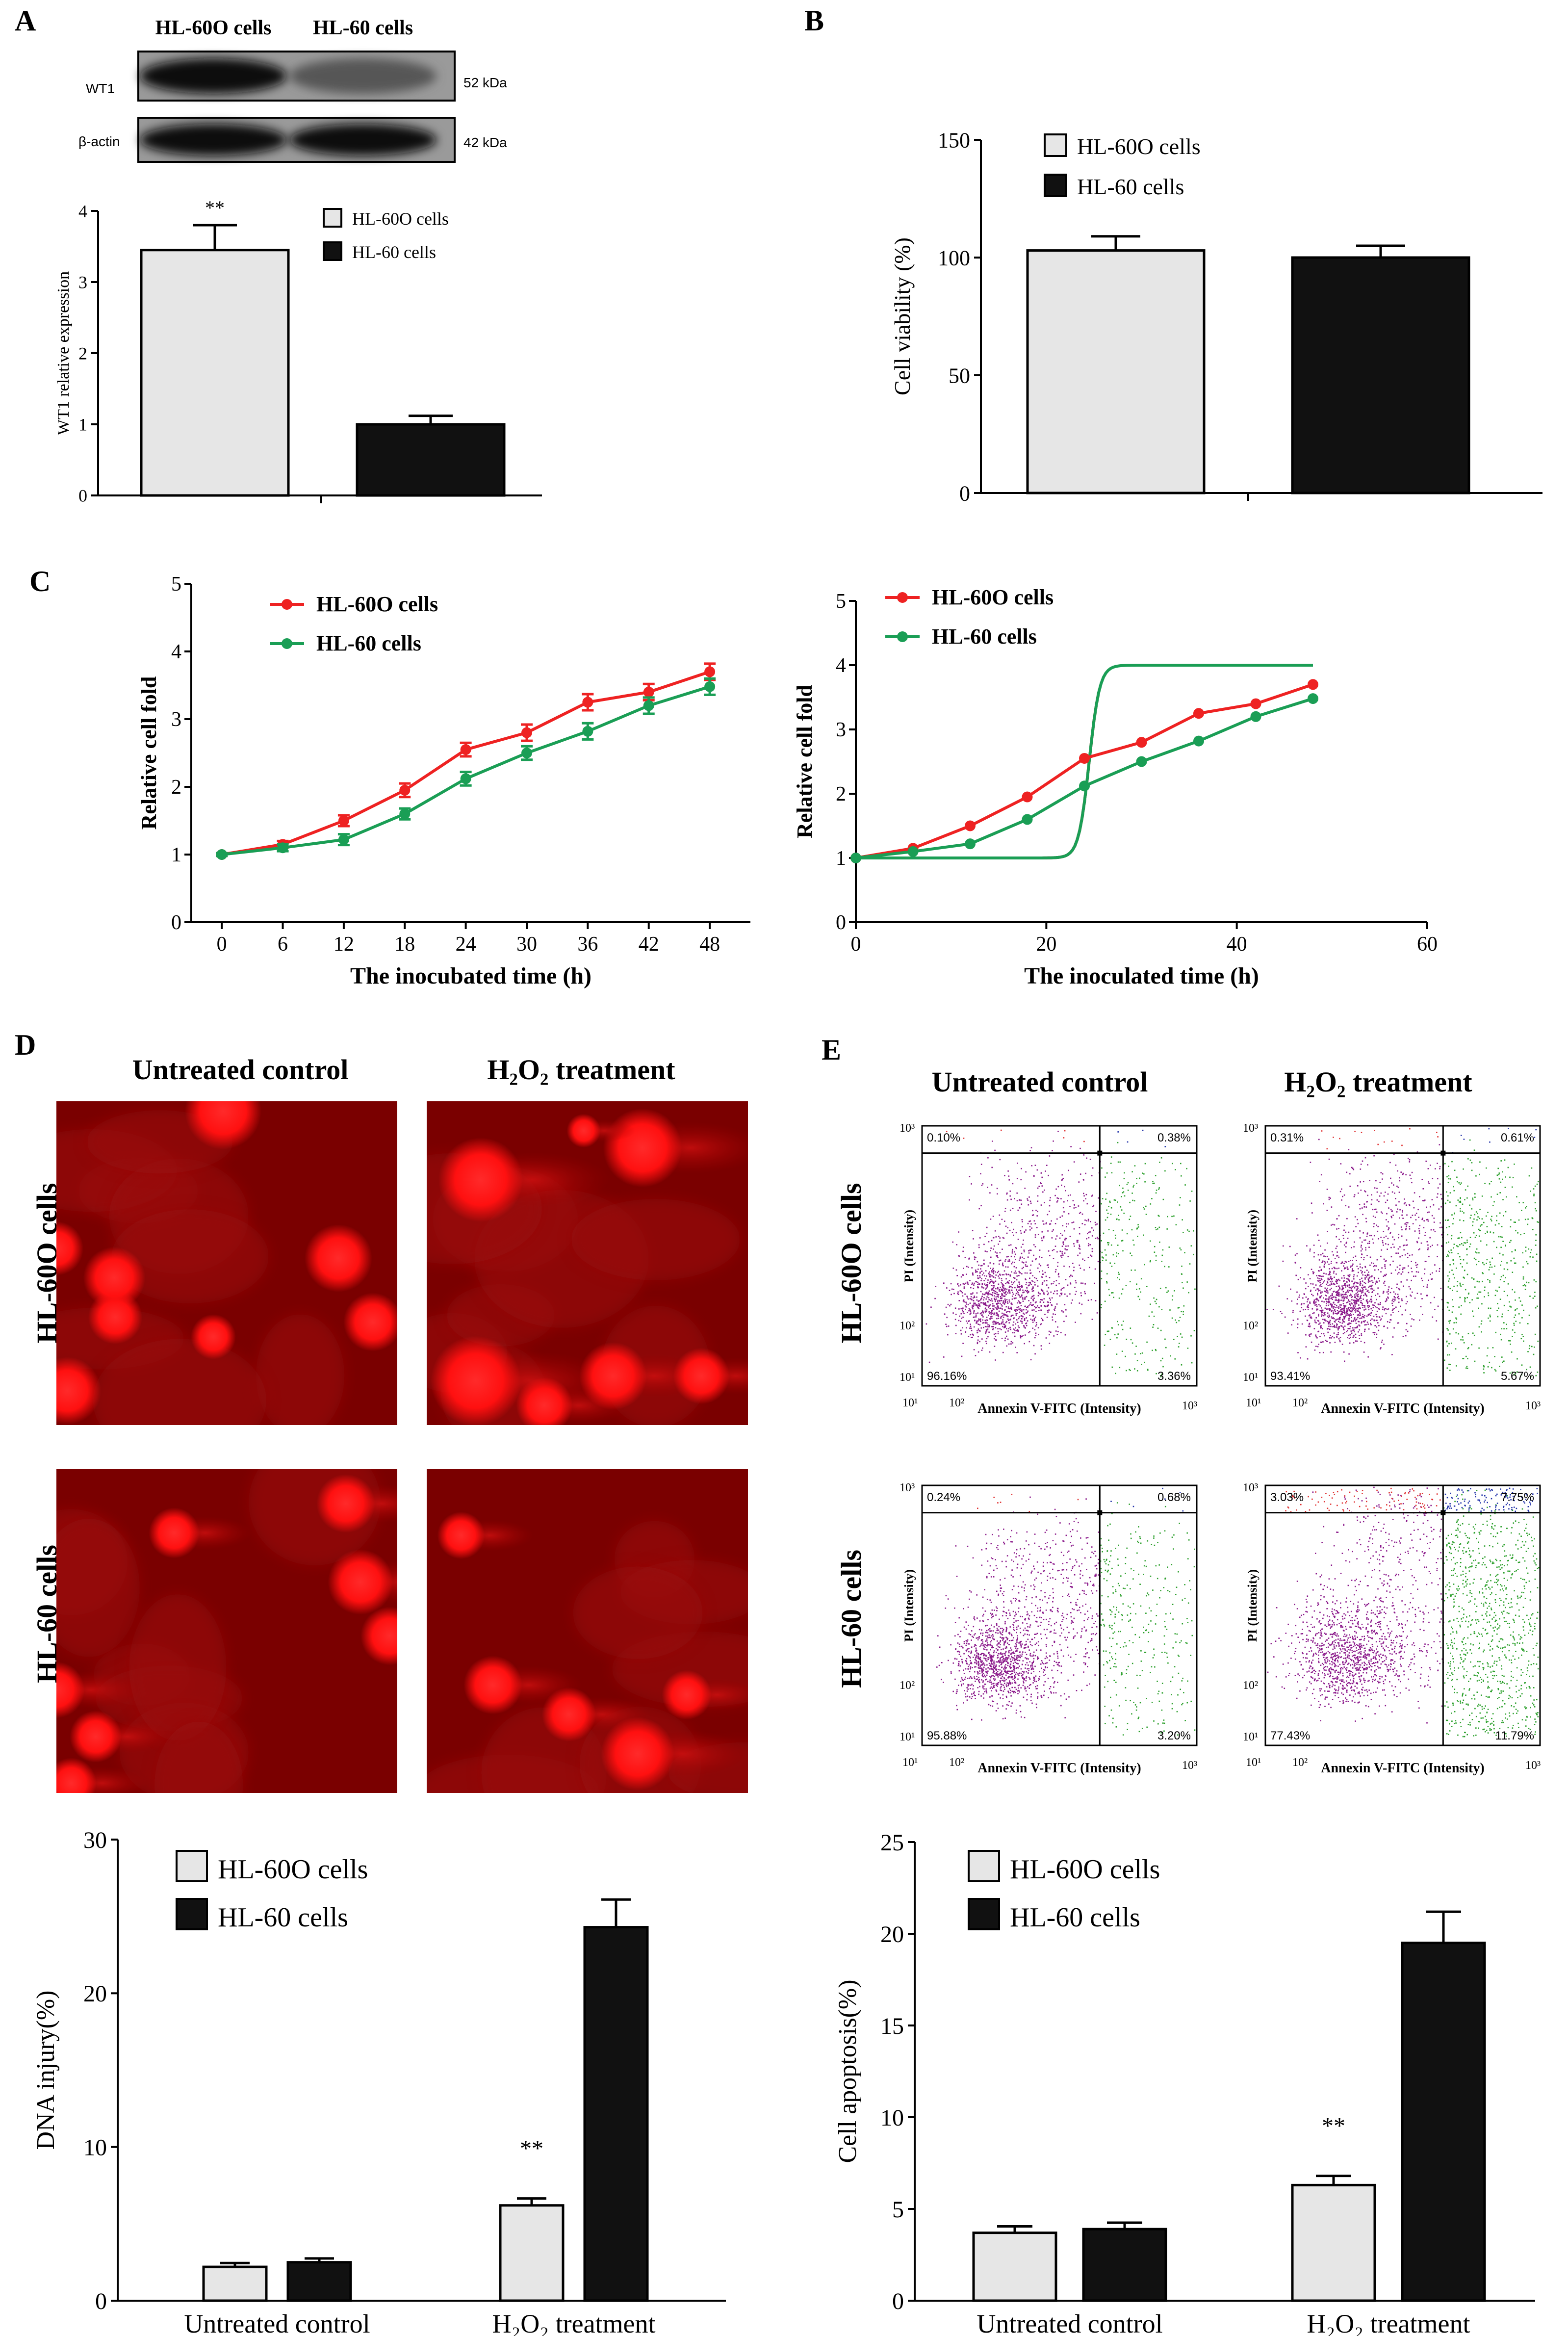 The height and width of the screenshot is (2336, 1568). Describe the element at coordinates (1056, 185) in the screenshot. I see `legend-swatch` at that location.